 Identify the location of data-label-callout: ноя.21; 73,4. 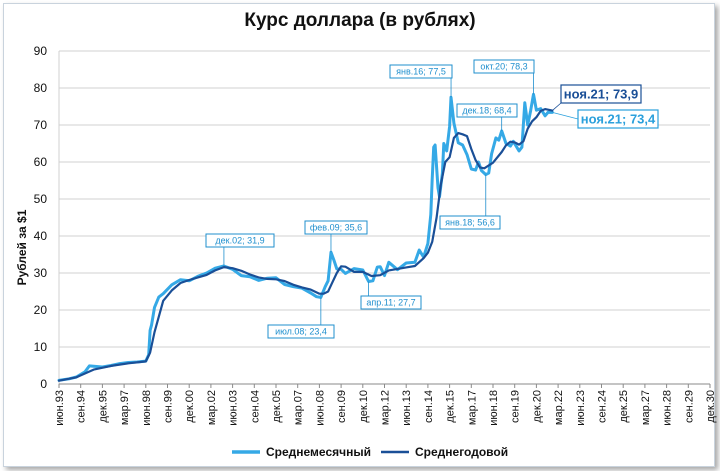
(605, 119).